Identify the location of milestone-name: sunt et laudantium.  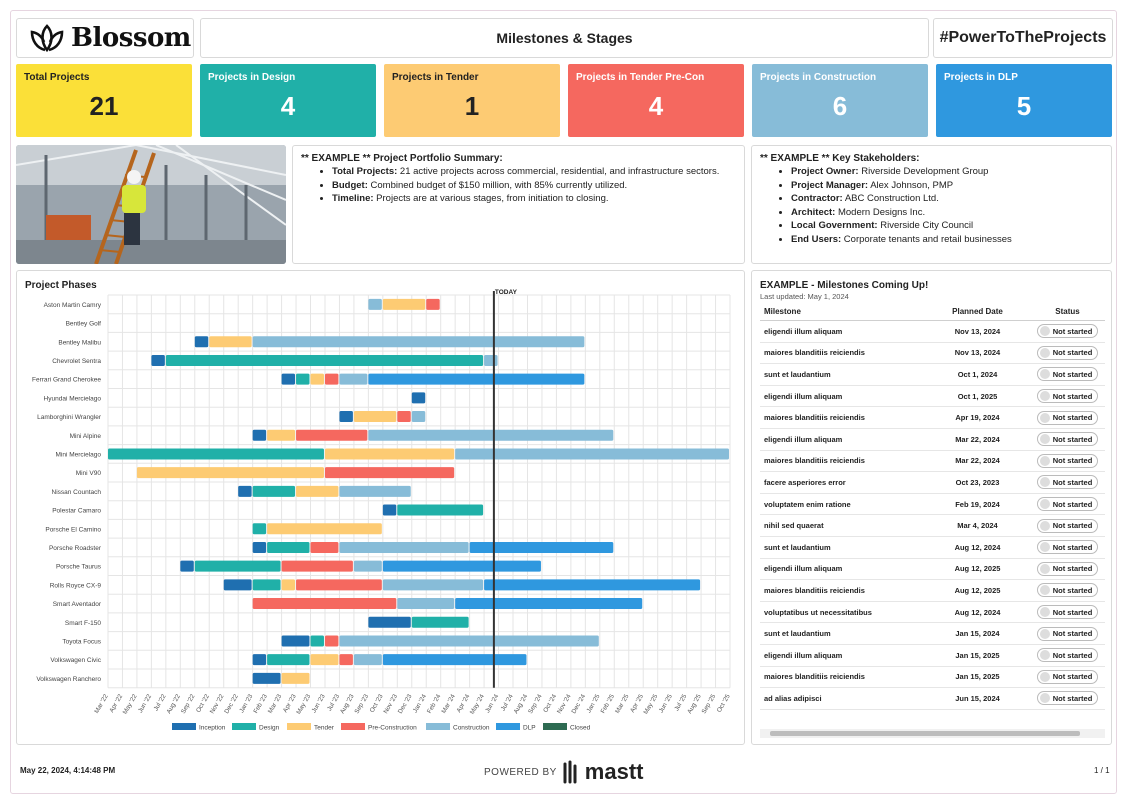
(797, 547).